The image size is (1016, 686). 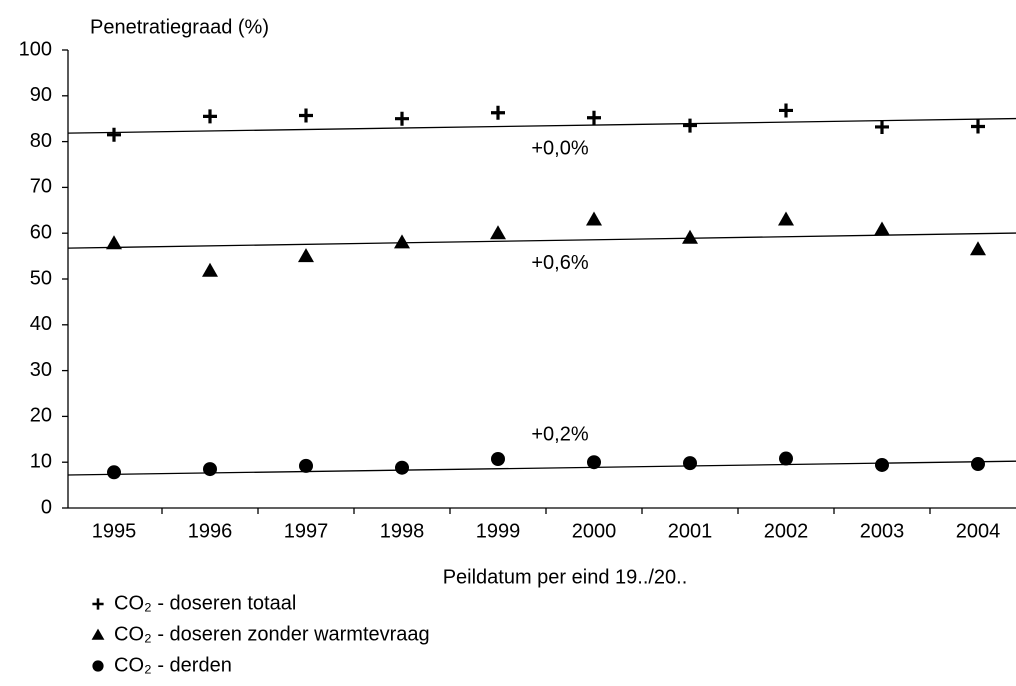 I want to click on legend-label: CO₂ - doseren zonder warmtevraag, so click(x=272, y=634).